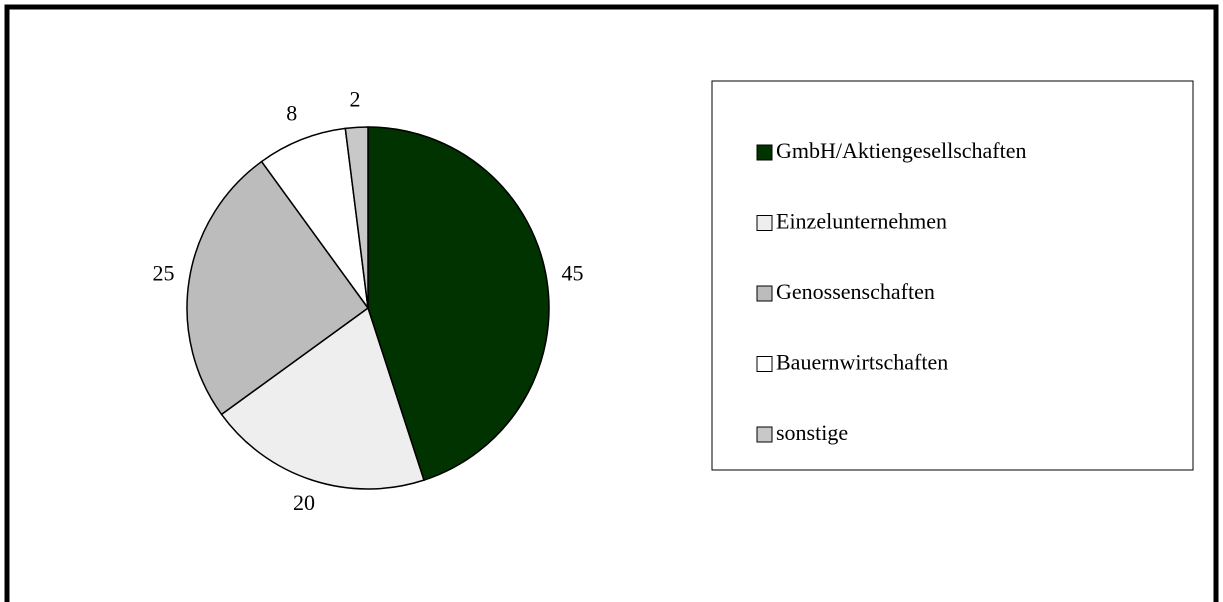 The width and height of the screenshot is (1223, 602). I want to click on data-label: 45, so click(572, 273).